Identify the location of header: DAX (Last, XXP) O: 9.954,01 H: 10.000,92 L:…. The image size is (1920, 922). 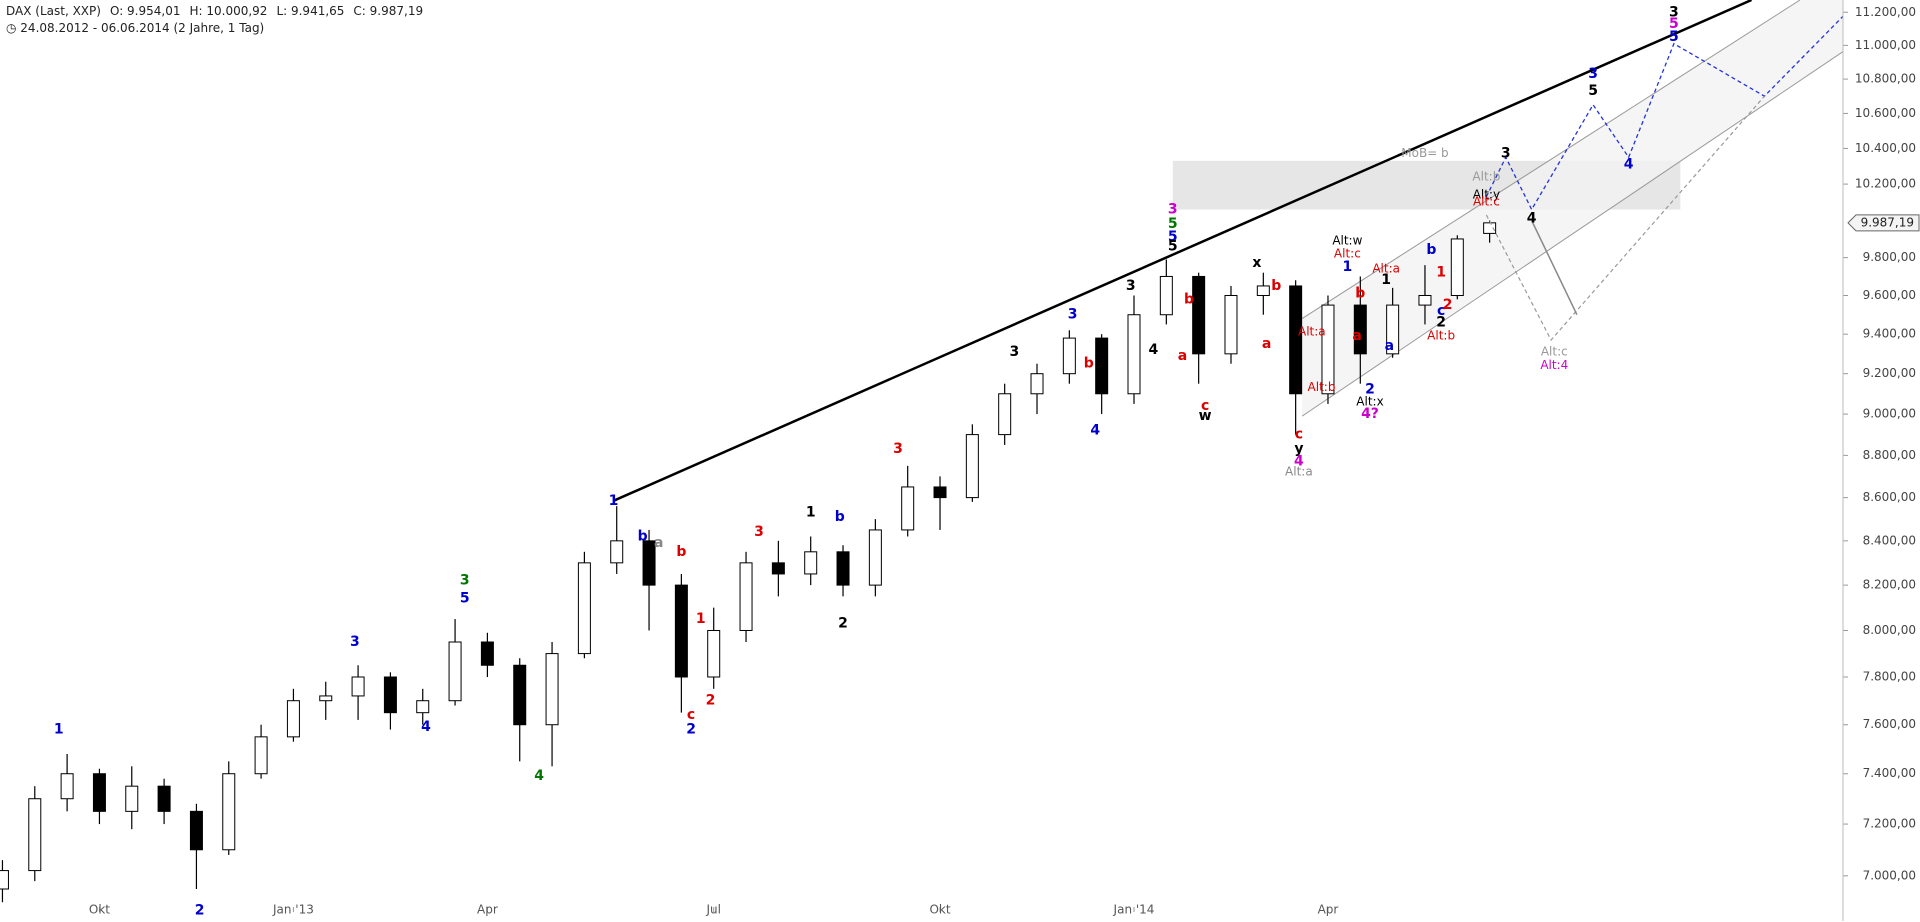
(219, 20).